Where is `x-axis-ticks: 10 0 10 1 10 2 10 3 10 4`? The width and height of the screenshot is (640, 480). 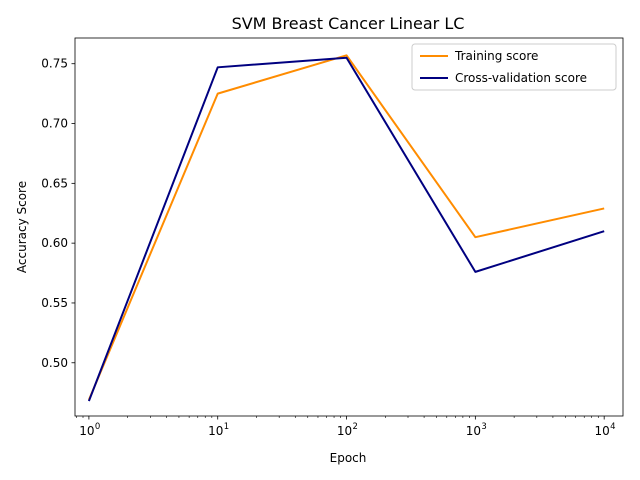
x-axis-ticks: 10 0 10 1 10 2 10 3 10 4 is located at coordinates (346, 427).